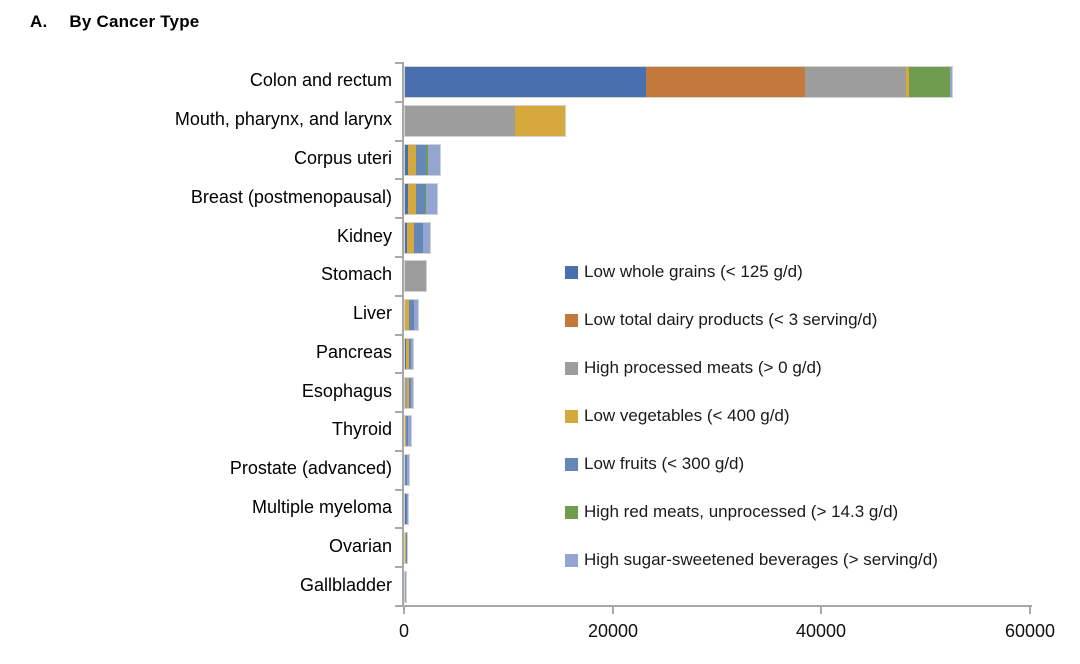 This screenshot has width=1080, height=664. Describe the element at coordinates (39, 21) in the screenshot. I see `panel-letter: A.` at that location.